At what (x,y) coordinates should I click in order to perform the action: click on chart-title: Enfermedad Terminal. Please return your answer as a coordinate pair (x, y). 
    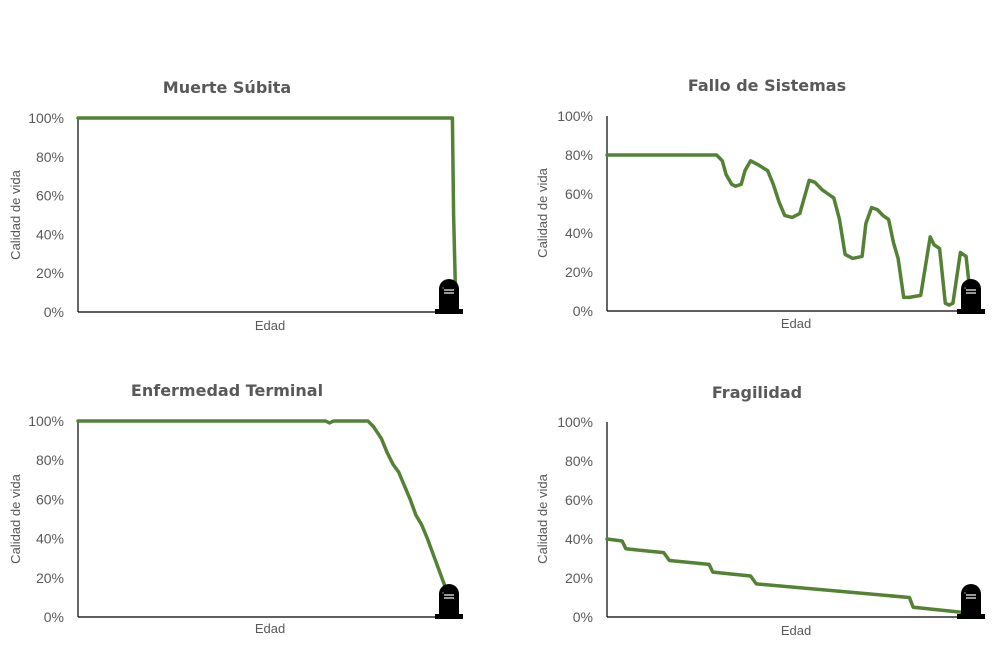
    Looking at the image, I should click on (227, 390).